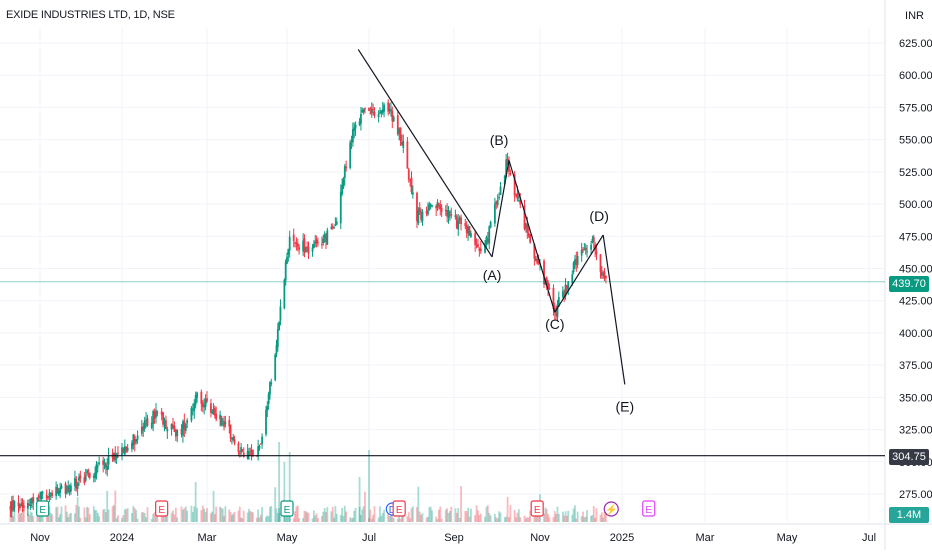  Describe the element at coordinates (540, 538) in the screenshot. I see `time-tick-label: Nov` at that location.